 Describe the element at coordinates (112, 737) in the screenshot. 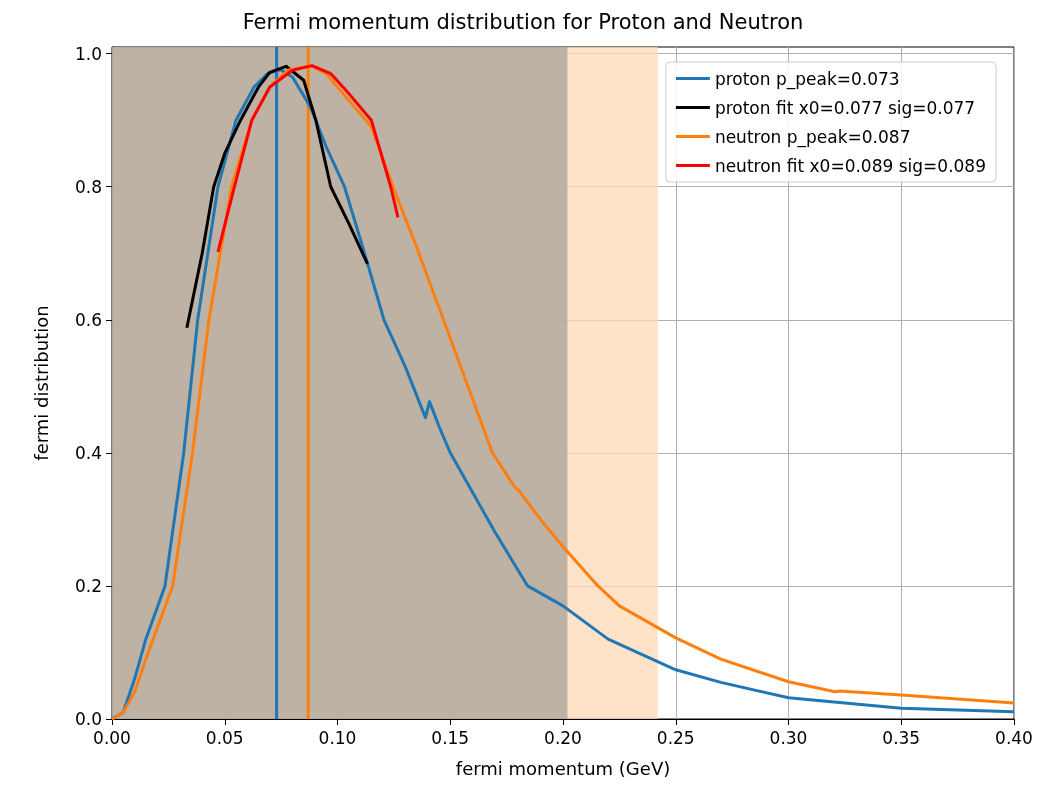

I see `x-tick-label: 0.00` at that location.